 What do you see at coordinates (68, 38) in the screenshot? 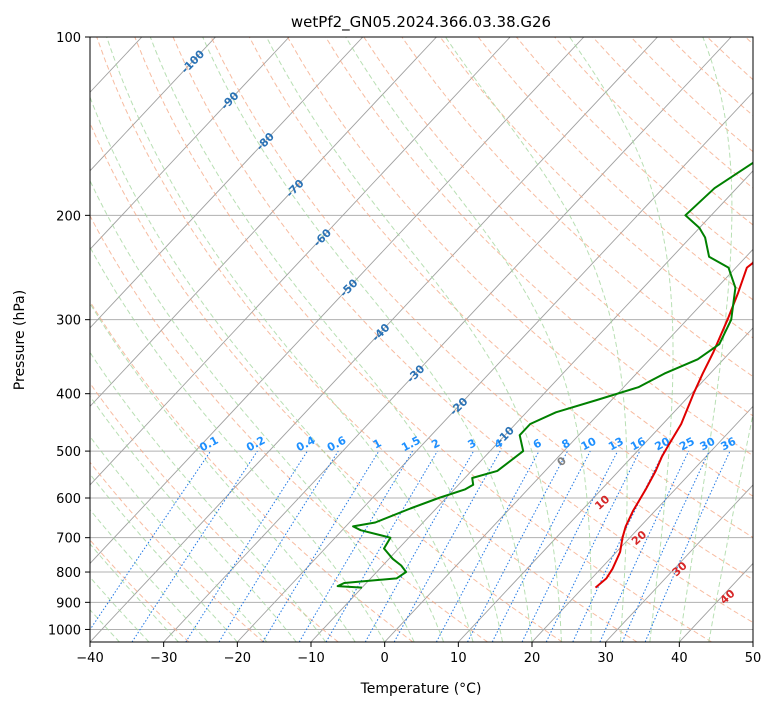
I see `y-tick-label: 100` at bounding box center [68, 38].